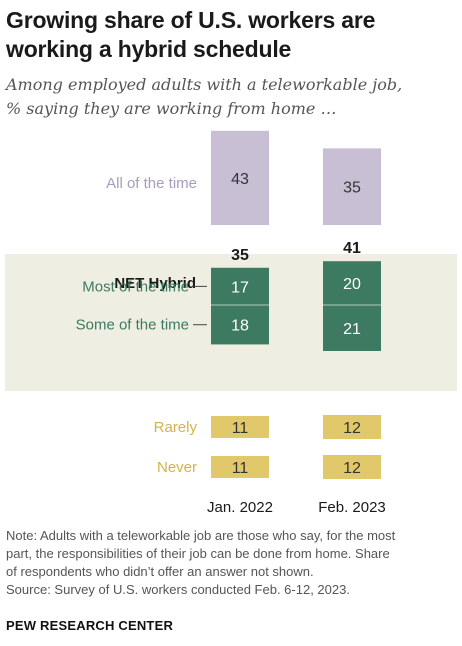  I want to click on net-hybrid-label: NET Hybrid, so click(155, 283).